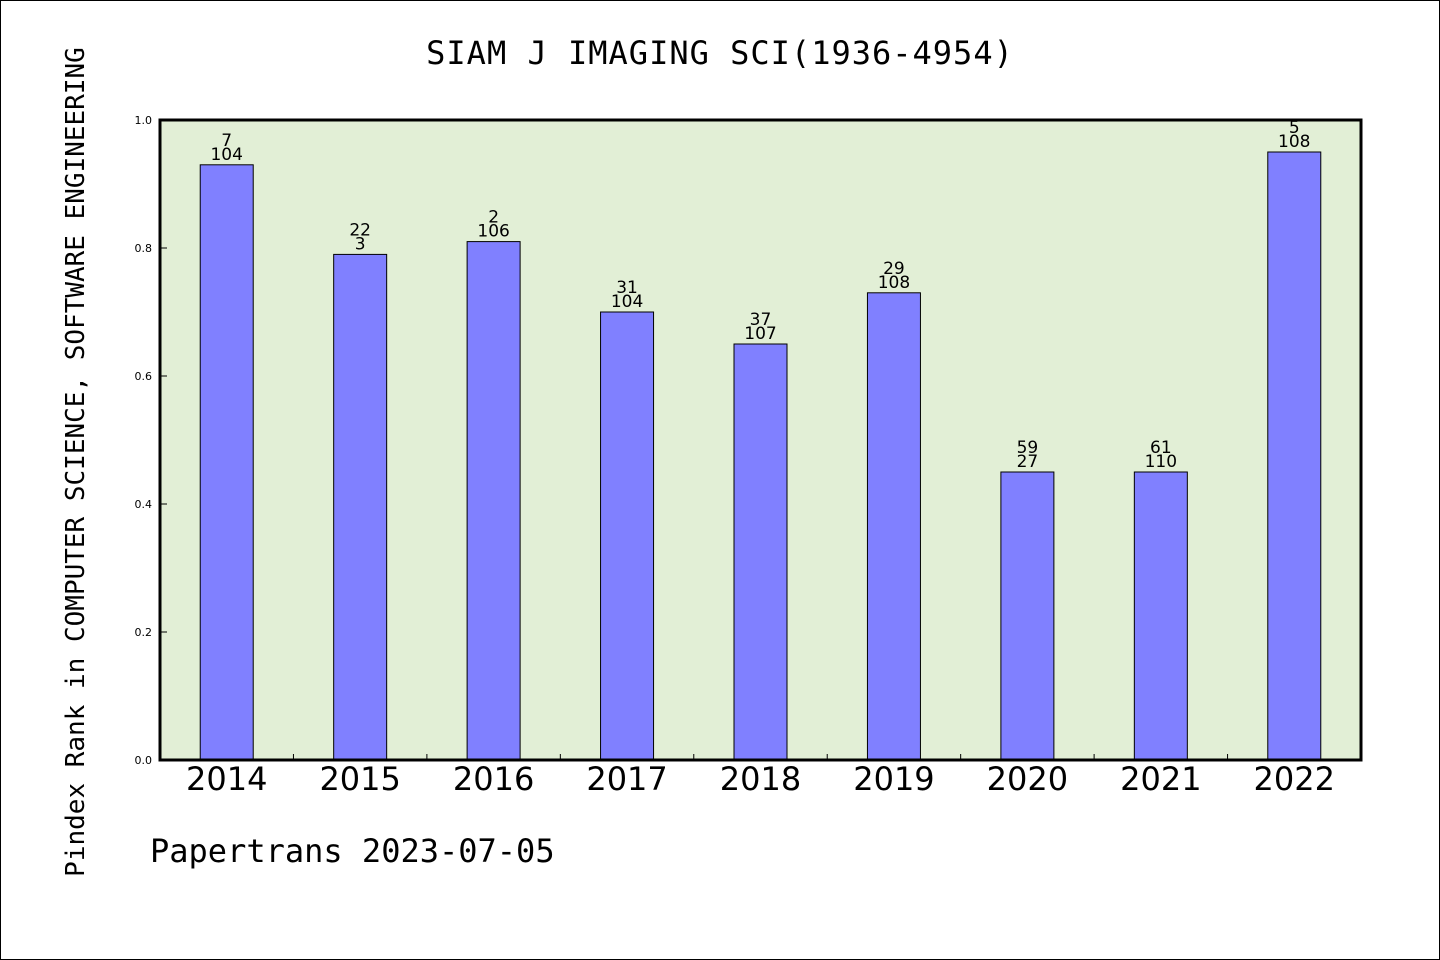 Image resolution: width=1440 pixels, height=960 pixels. Describe the element at coordinates (360, 230) in the screenshot. I see `bar-label-top: 22` at that location.